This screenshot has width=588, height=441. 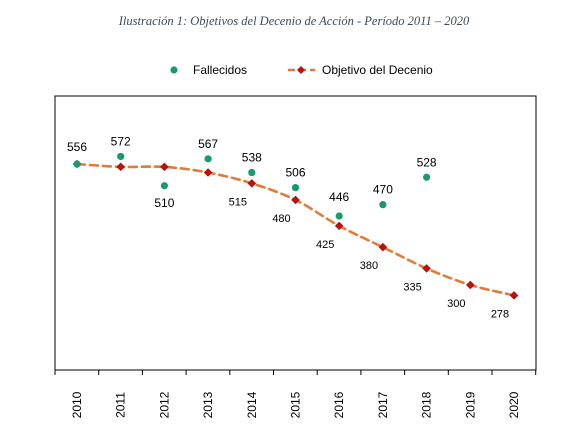 I want to click on deaths-series: 556 572 510 567 538 506 446 470 528, so click(x=252, y=177).